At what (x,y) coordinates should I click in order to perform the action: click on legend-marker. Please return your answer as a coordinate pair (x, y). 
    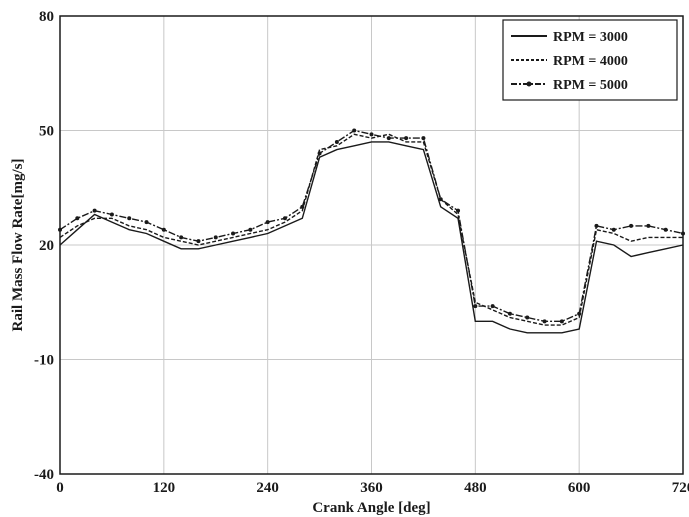
    Looking at the image, I should click on (529, 84).